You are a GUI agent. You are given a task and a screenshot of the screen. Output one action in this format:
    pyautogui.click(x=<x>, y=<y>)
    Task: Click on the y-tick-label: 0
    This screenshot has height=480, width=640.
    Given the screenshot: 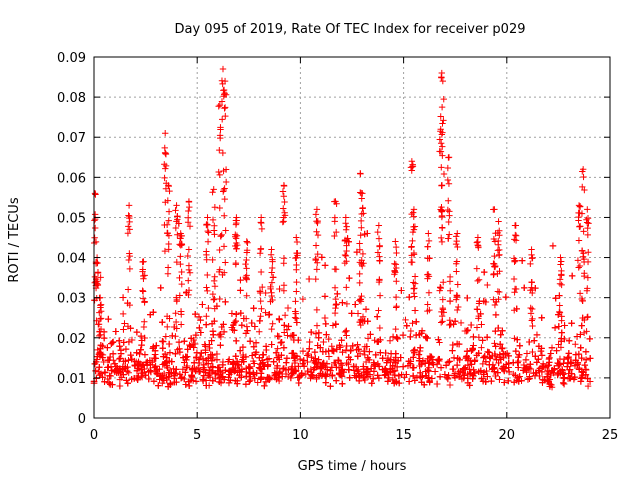 What is the action you would take?
    pyautogui.click(x=82, y=419)
    